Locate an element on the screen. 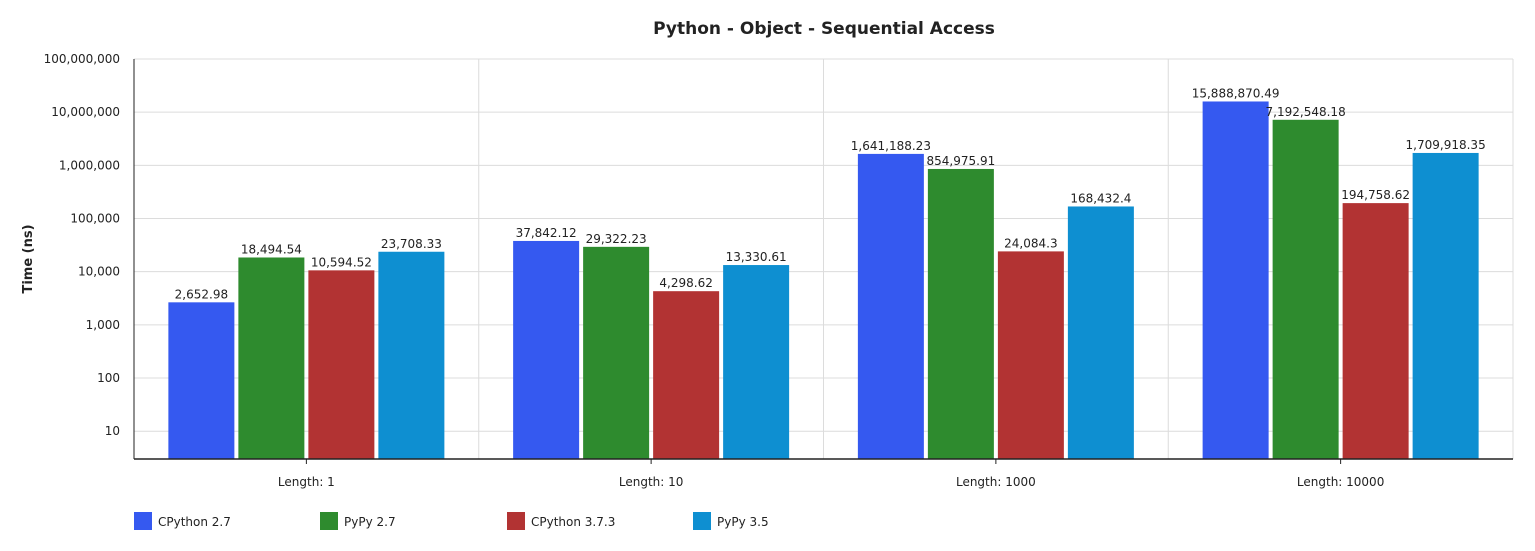 The image size is (1535, 551). y-axis-label: Time (ns) is located at coordinates (28, 258).